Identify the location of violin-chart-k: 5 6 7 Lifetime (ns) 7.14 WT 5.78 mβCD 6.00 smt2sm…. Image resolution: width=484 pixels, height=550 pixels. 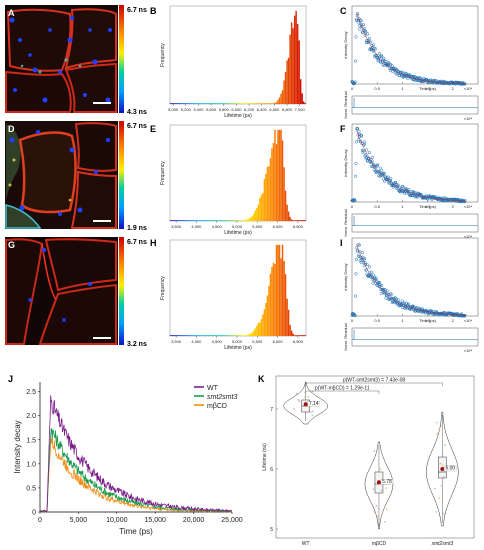
(368, 461).